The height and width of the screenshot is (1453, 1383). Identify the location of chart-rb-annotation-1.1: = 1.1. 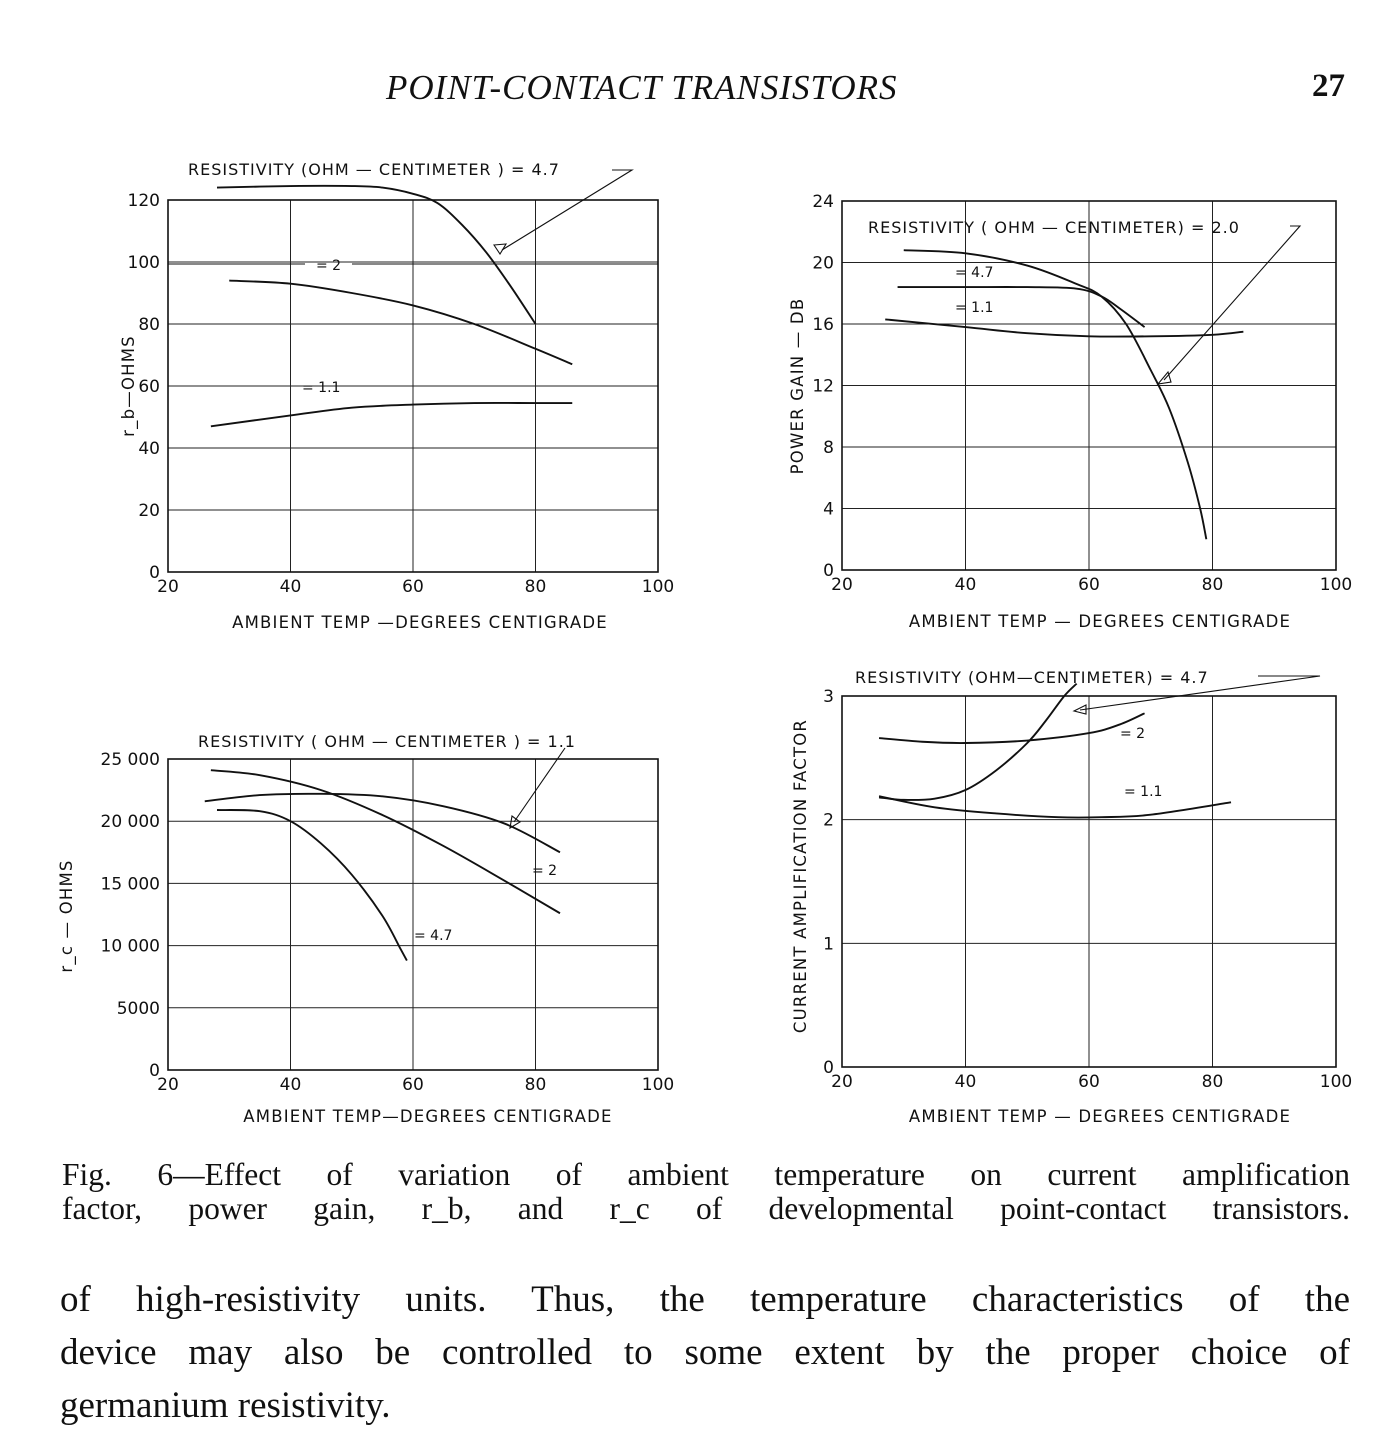
(321, 388).